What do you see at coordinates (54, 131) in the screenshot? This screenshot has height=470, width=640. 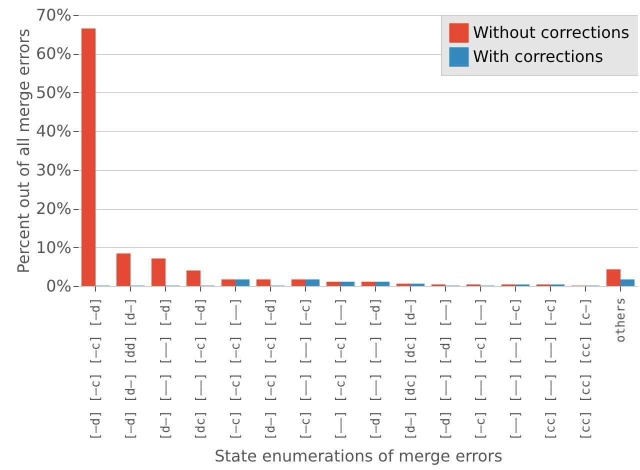 I see `y-tick-label: 40%` at bounding box center [54, 131].